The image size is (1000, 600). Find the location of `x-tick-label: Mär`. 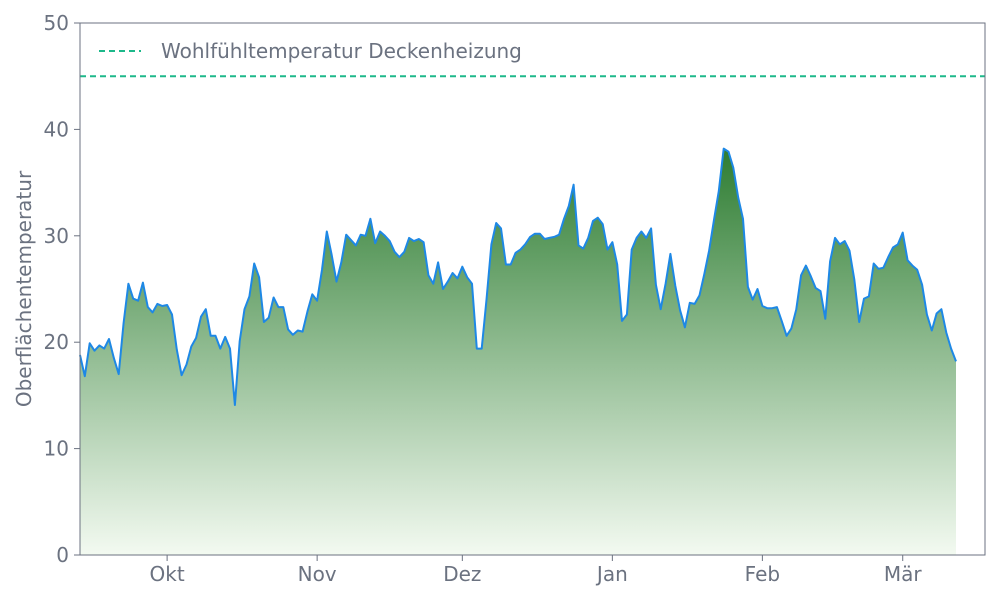

x-tick-label: Mär is located at coordinates (903, 574).